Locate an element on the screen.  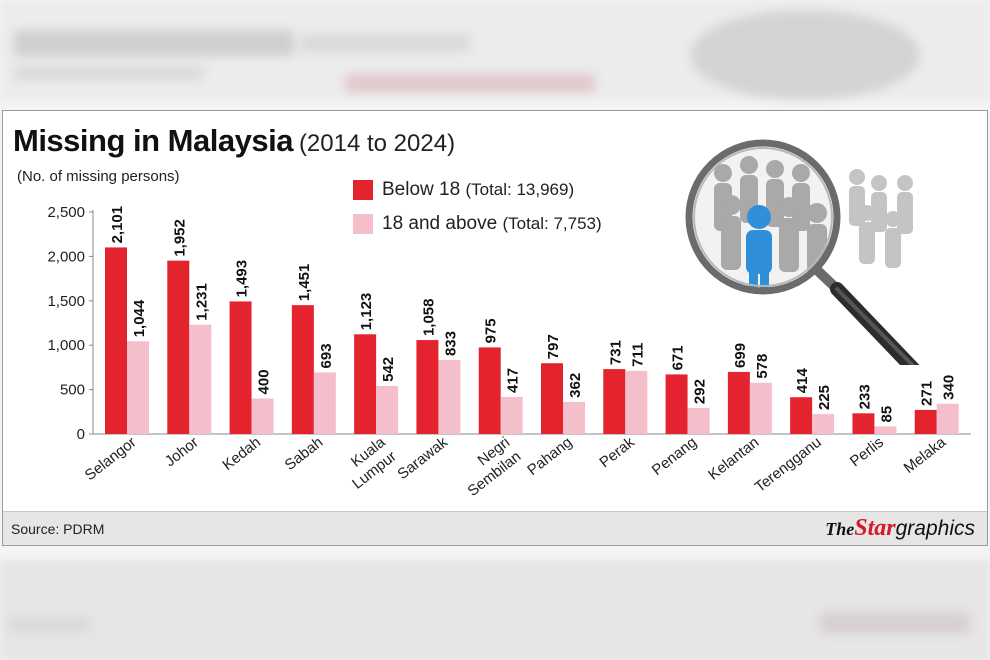
x-tick-label-terengganu: Terengganu is located at coordinates (788, 465).